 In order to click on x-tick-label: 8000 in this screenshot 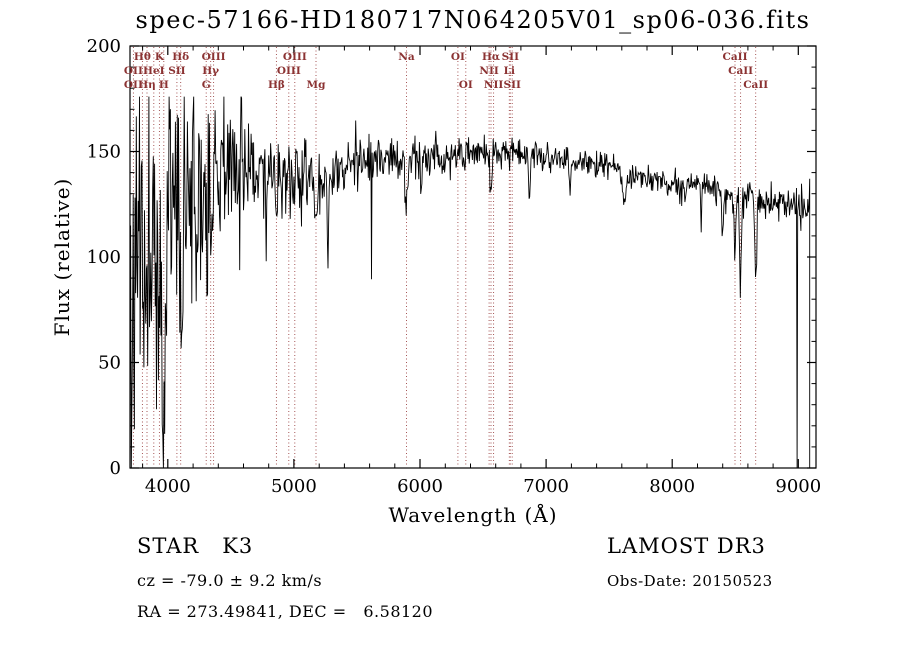, I will do `click(672, 486)`.